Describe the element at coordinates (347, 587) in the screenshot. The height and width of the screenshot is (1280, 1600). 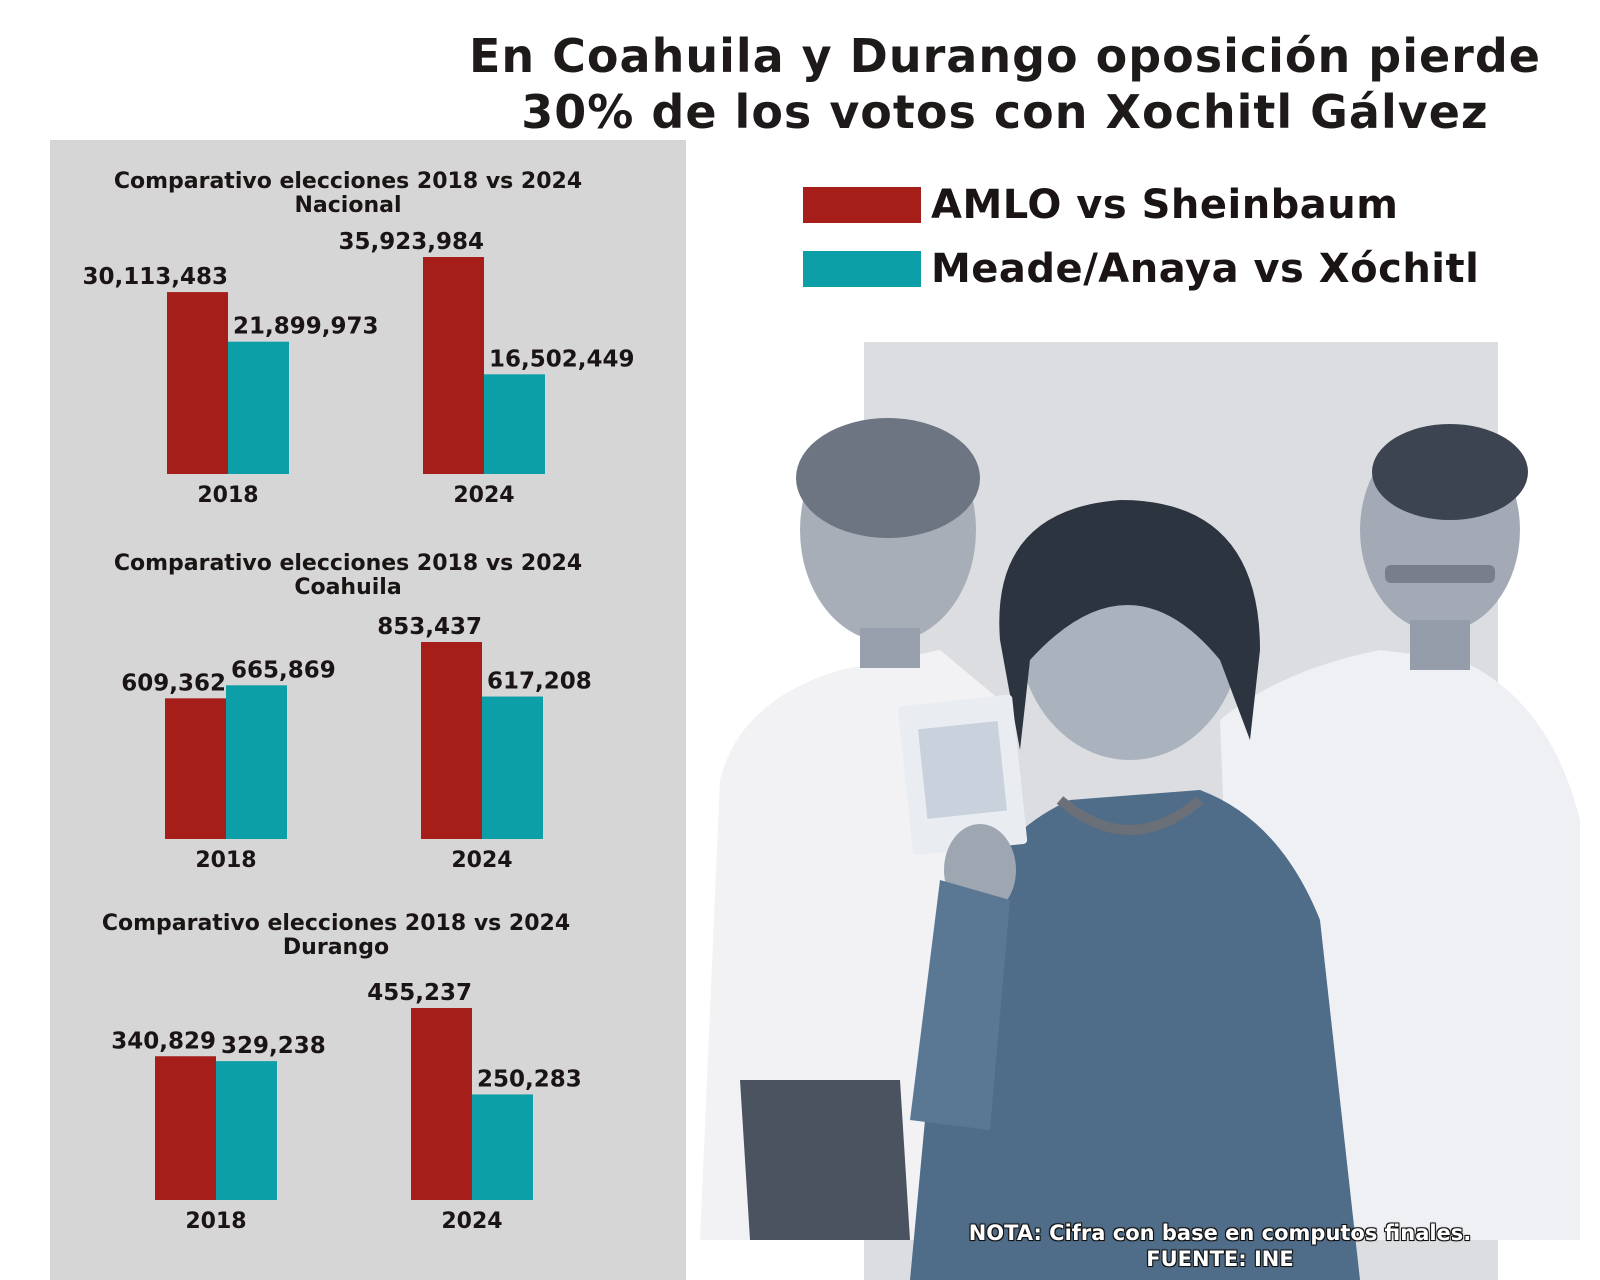
I see `chart-subtitle: Coahuila` at that location.